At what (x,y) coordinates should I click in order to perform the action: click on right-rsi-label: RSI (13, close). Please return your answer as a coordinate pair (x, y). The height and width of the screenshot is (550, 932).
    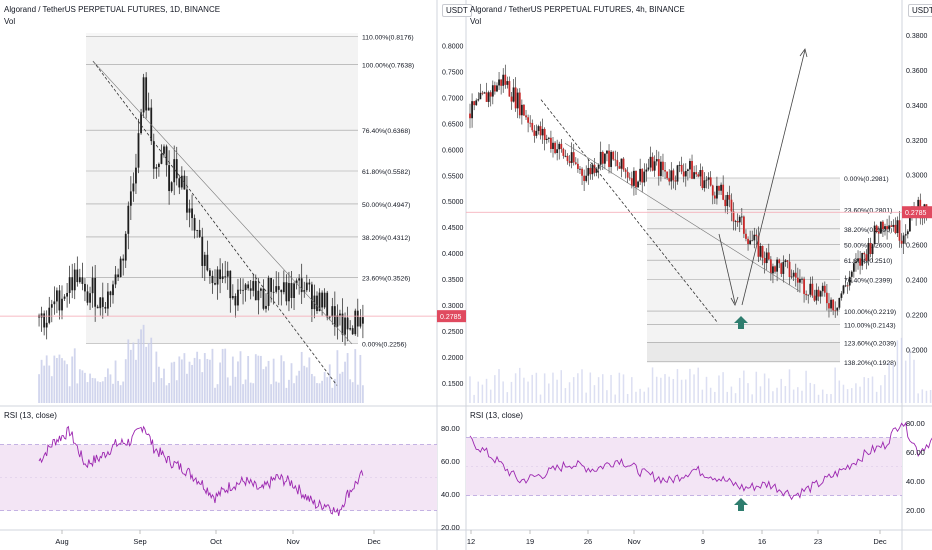
    Looking at the image, I should click on (496, 415).